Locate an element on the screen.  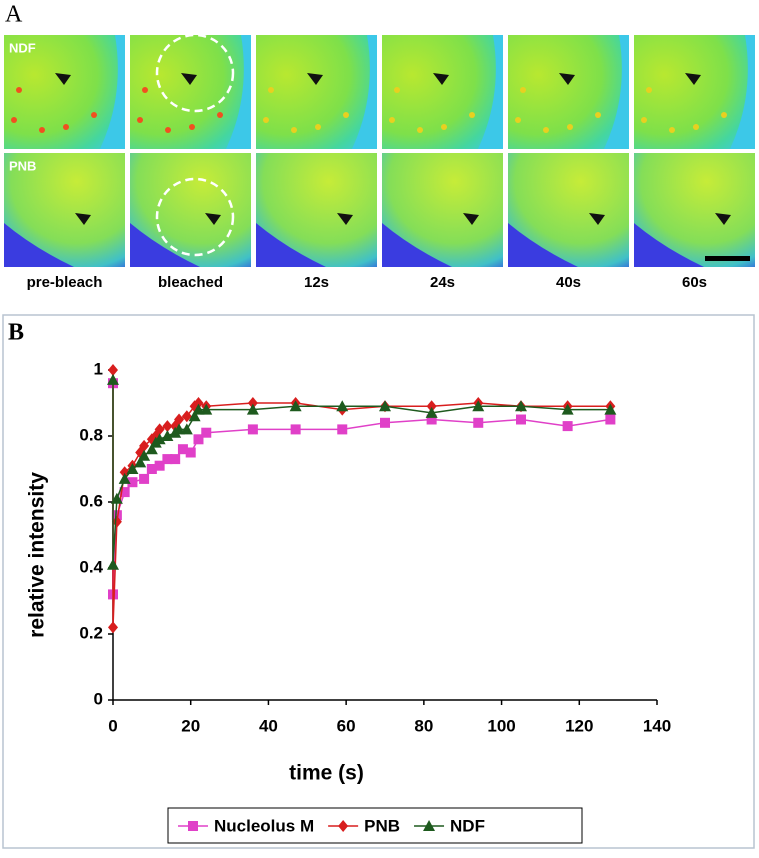
y-tick-label: 0.8 is located at coordinates (91, 434).